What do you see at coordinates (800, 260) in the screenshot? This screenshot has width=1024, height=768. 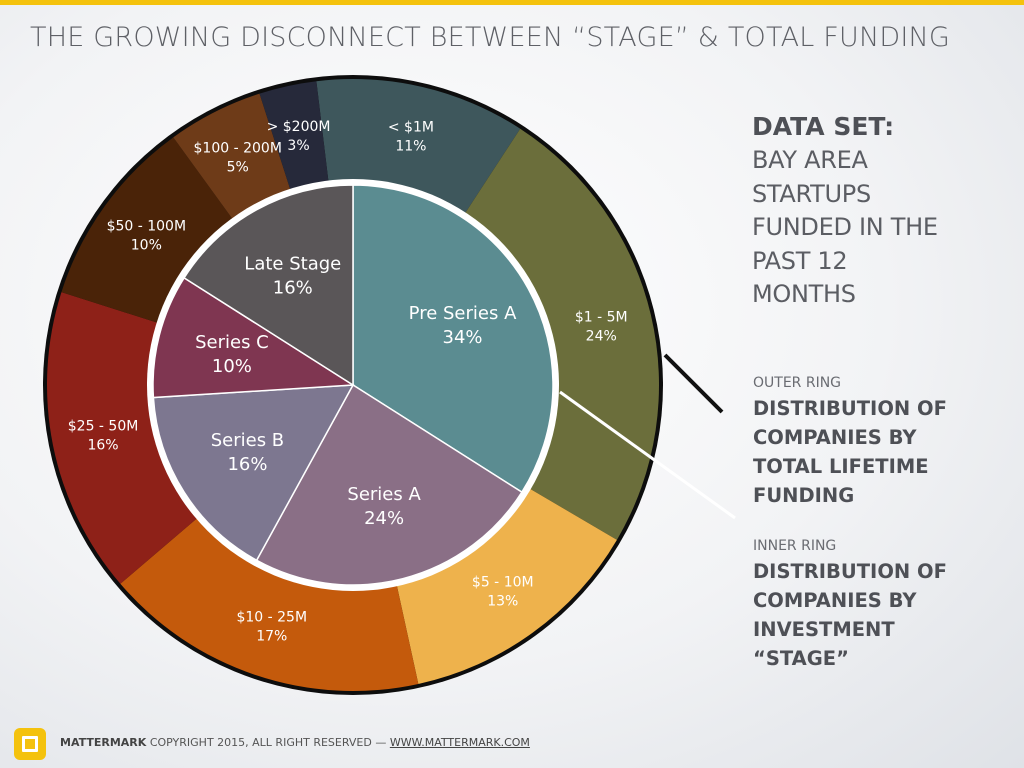 I see `data-set-line: PAST 12` at bounding box center [800, 260].